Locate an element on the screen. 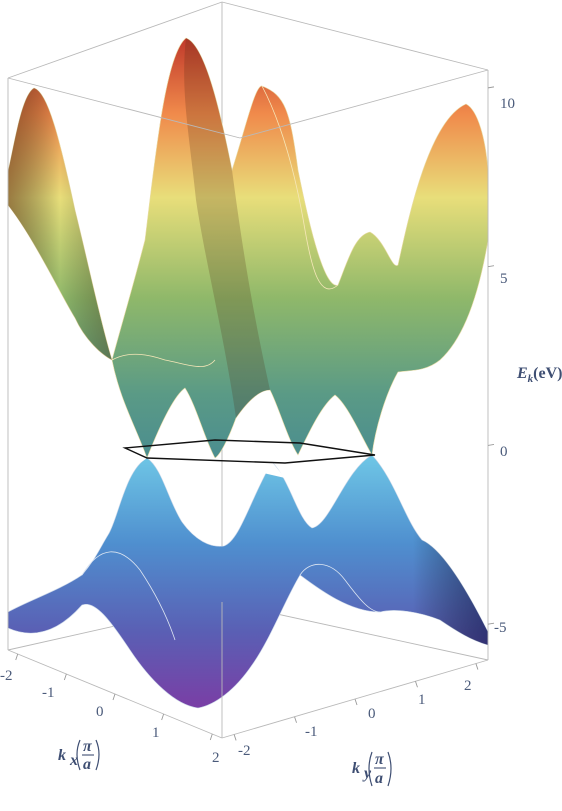 The image size is (562, 811). cone-gaps is located at coordinates (230, 464).